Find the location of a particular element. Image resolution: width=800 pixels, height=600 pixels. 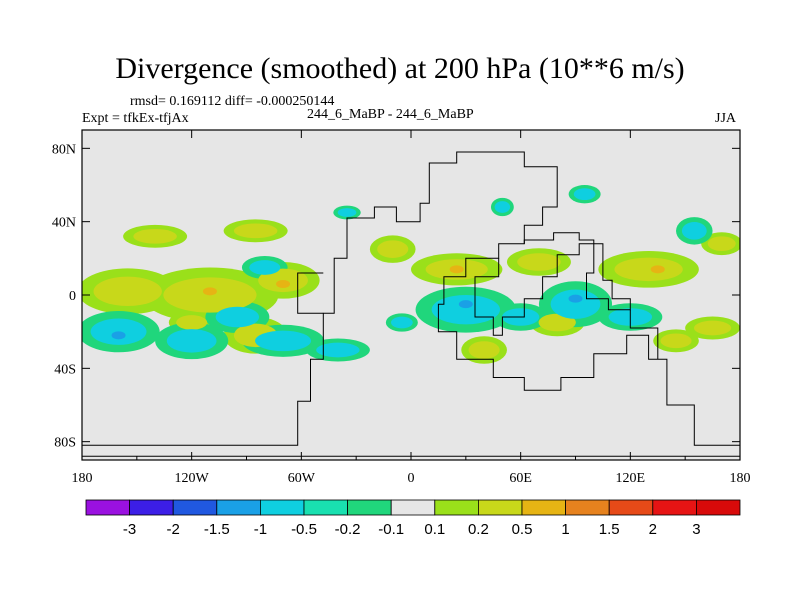

colorbar-label: 0.2 is located at coordinates (478, 529).